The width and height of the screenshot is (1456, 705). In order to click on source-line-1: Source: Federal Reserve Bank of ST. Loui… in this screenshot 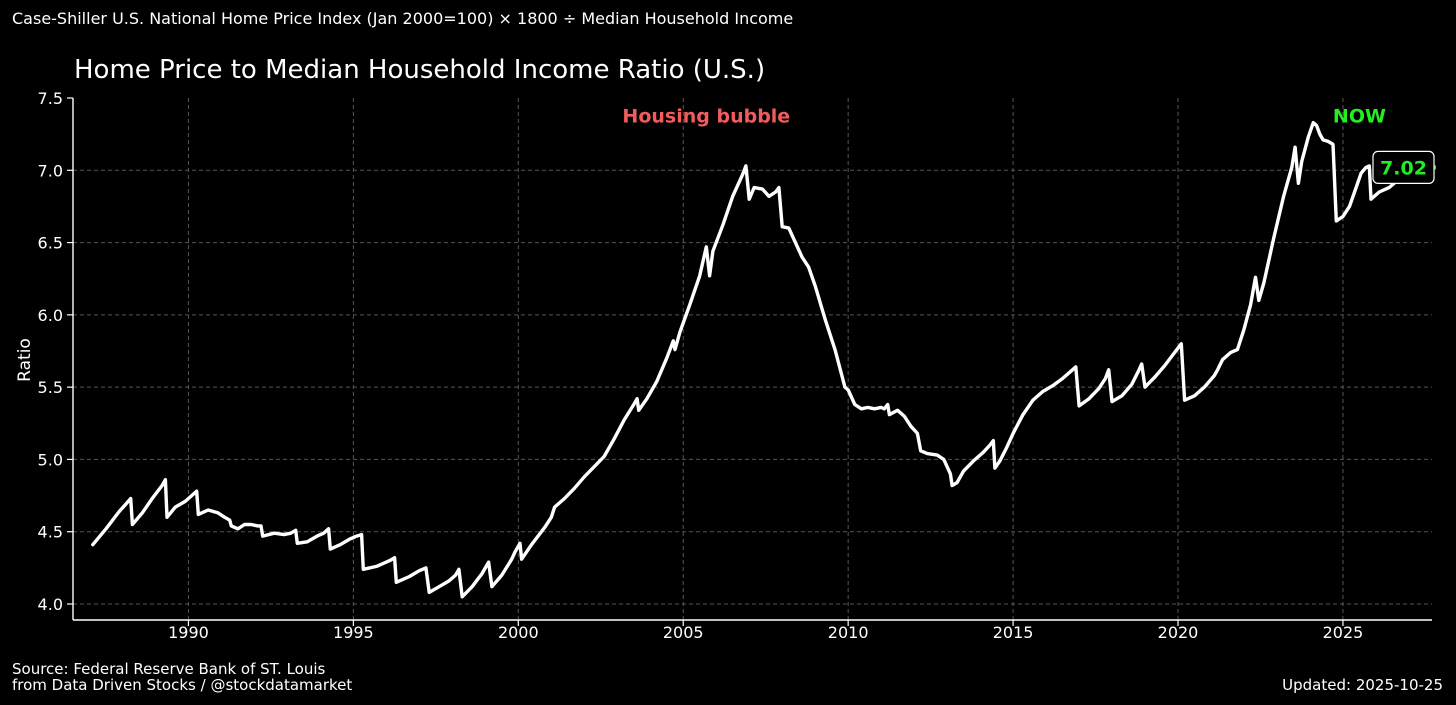, I will do `click(169, 669)`.